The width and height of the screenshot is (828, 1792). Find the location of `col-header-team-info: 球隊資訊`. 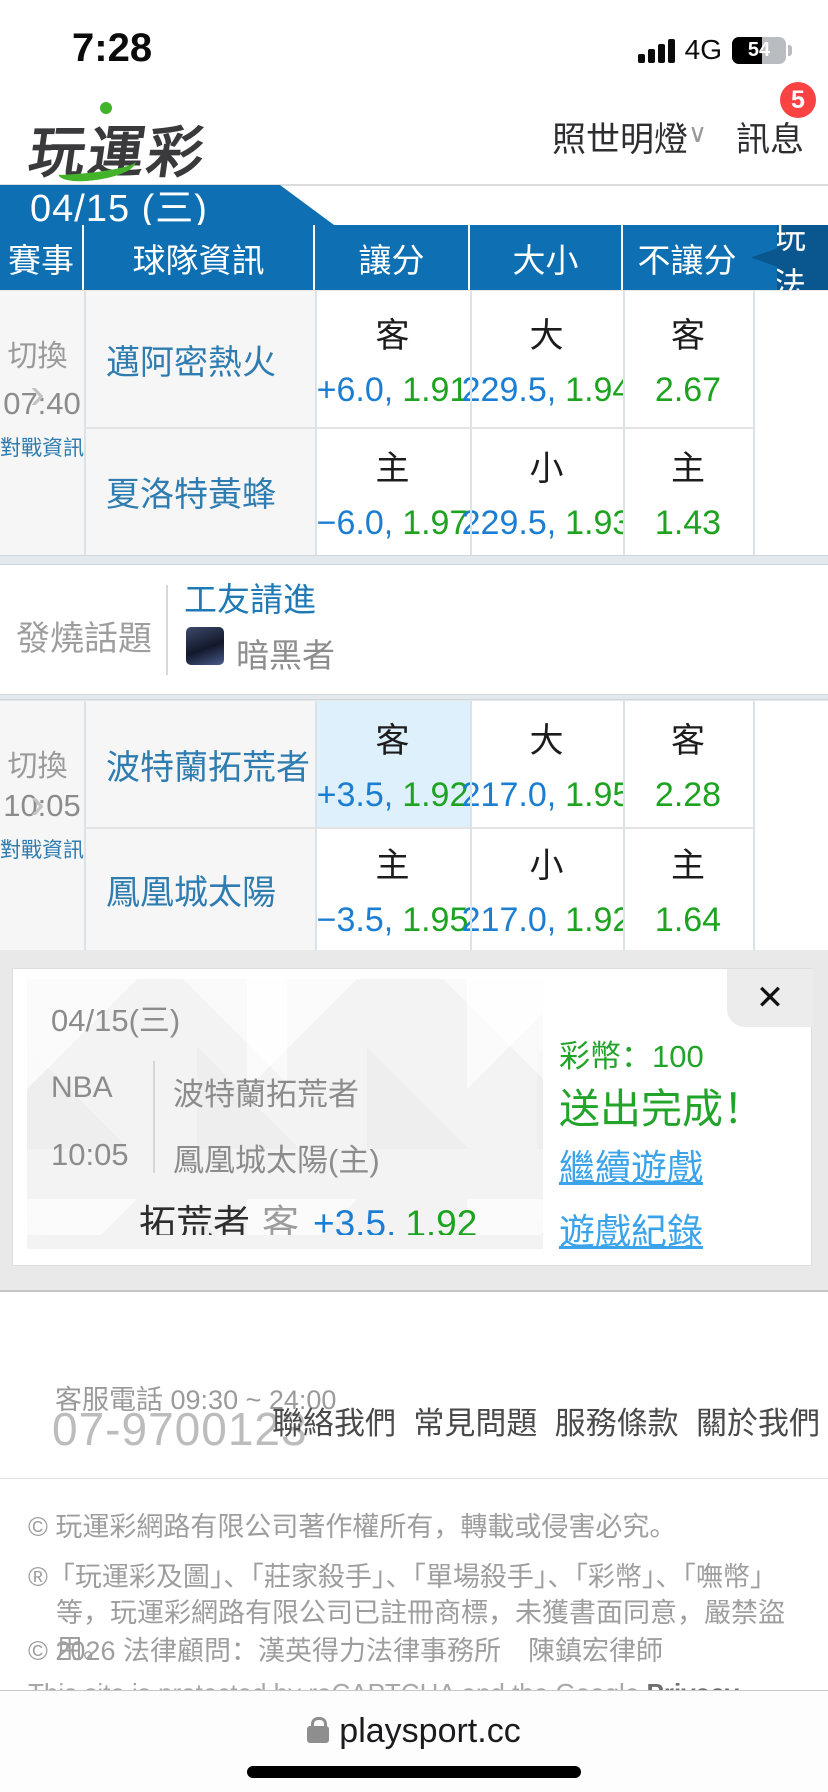

col-header-team-info: 球隊資訊 is located at coordinates (199, 257).